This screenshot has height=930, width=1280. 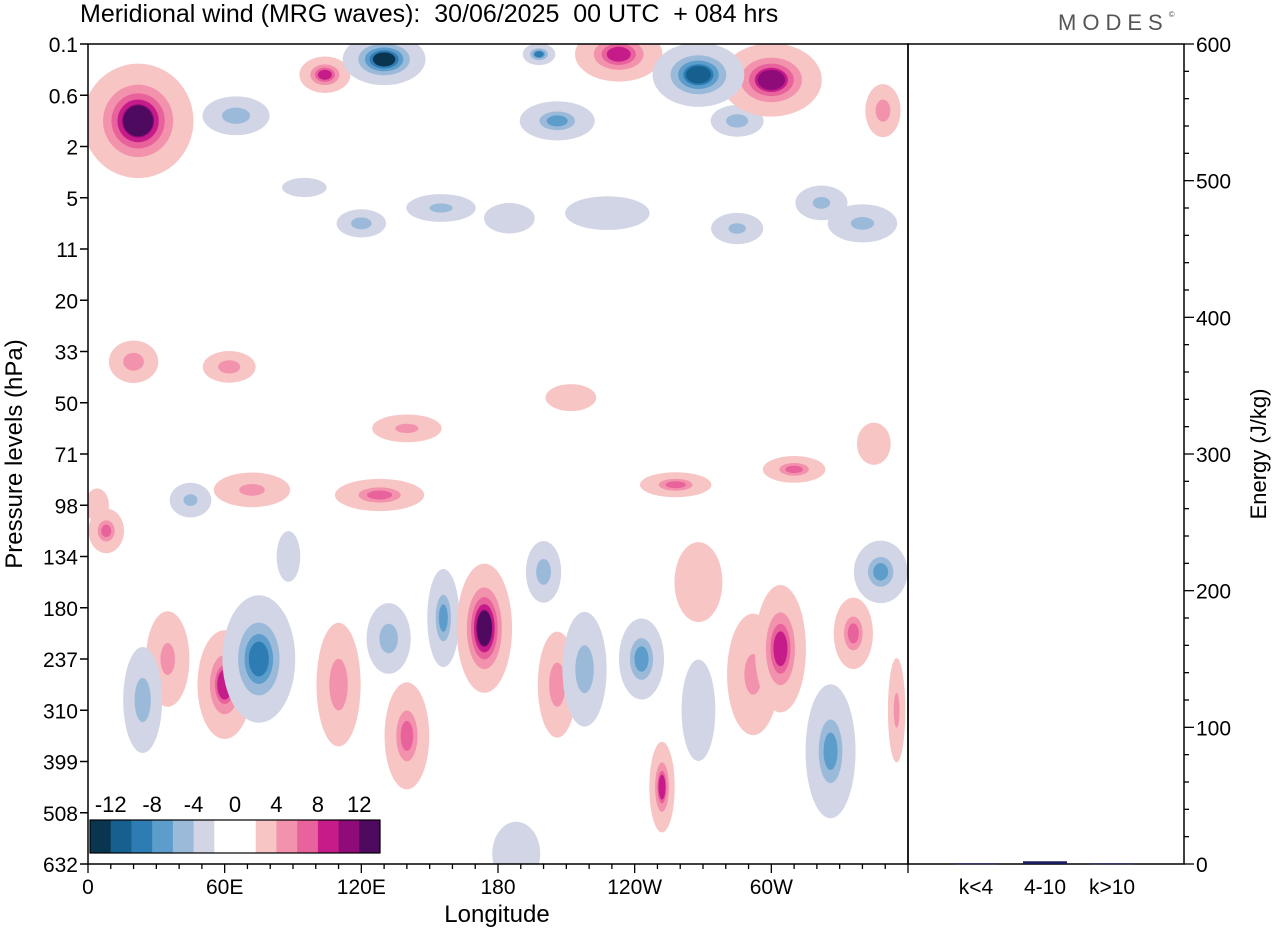 I want to click on energy-tick-label: 0, so click(x=1202, y=865).